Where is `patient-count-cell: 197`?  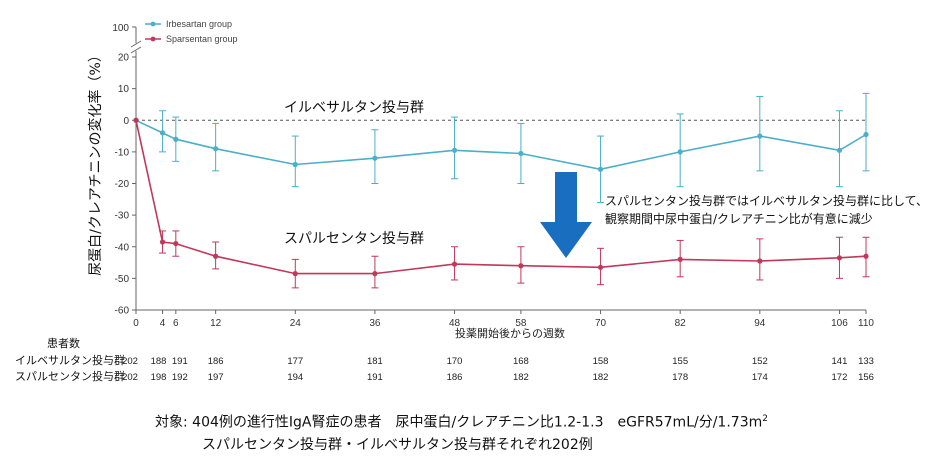 patient-count-cell: 197 is located at coordinates (216, 377).